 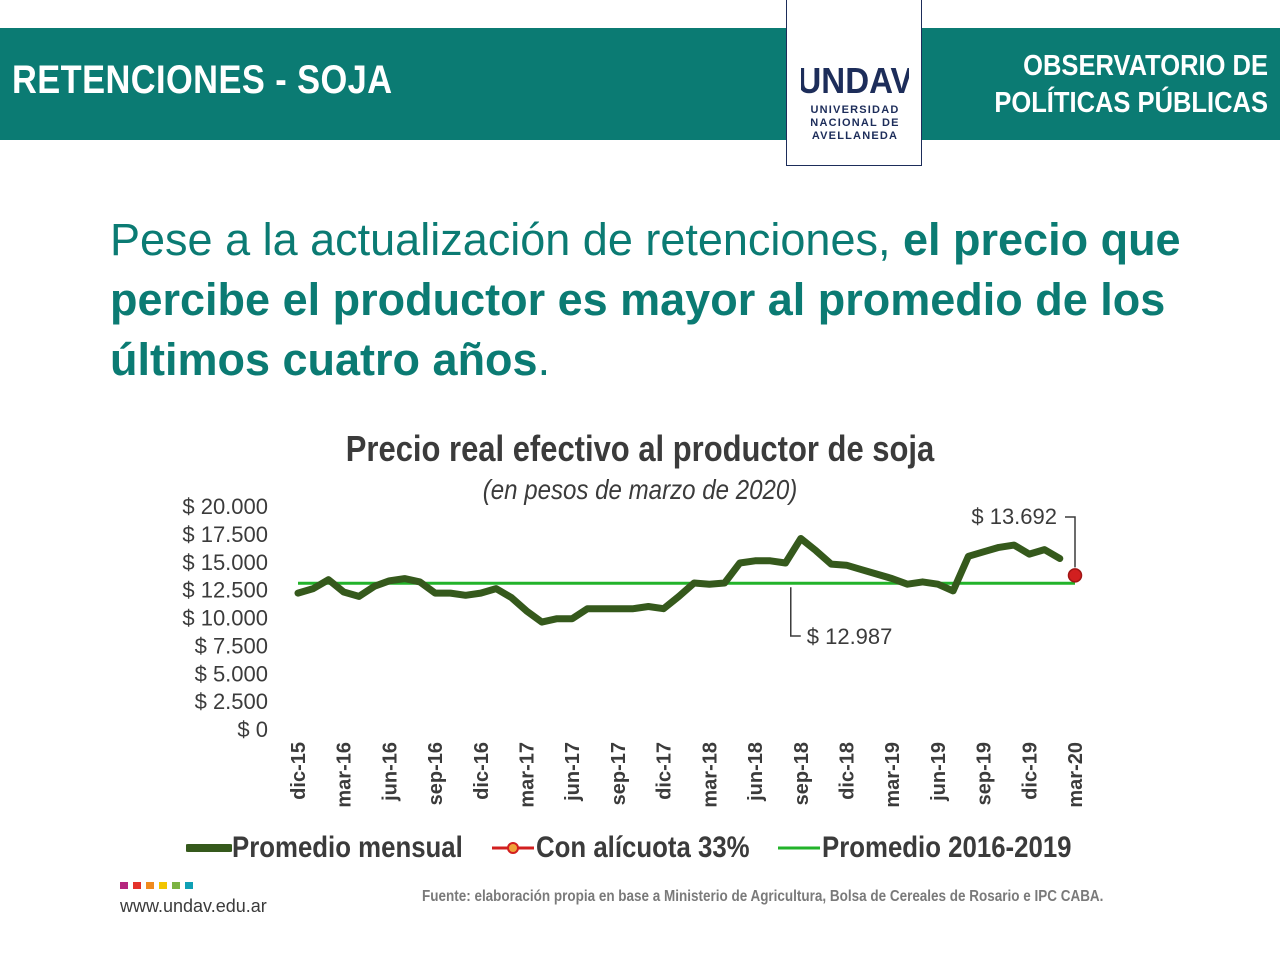 I want to click on x-tick-label: dic-17, so click(x=665, y=771).